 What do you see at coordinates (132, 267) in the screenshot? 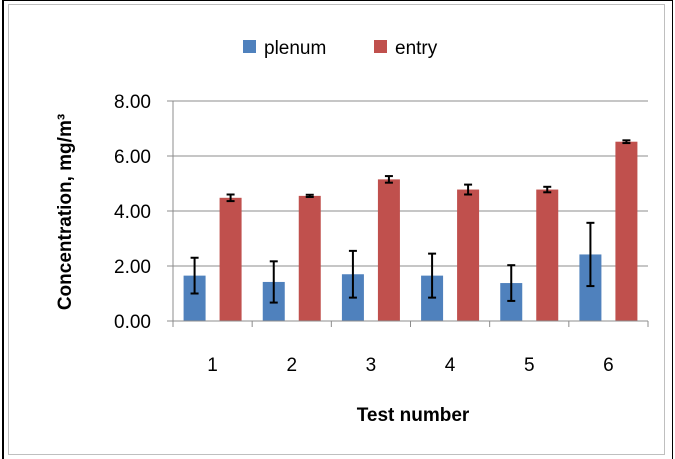
I see `y-tick-label: 2.00` at bounding box center [132, 267].